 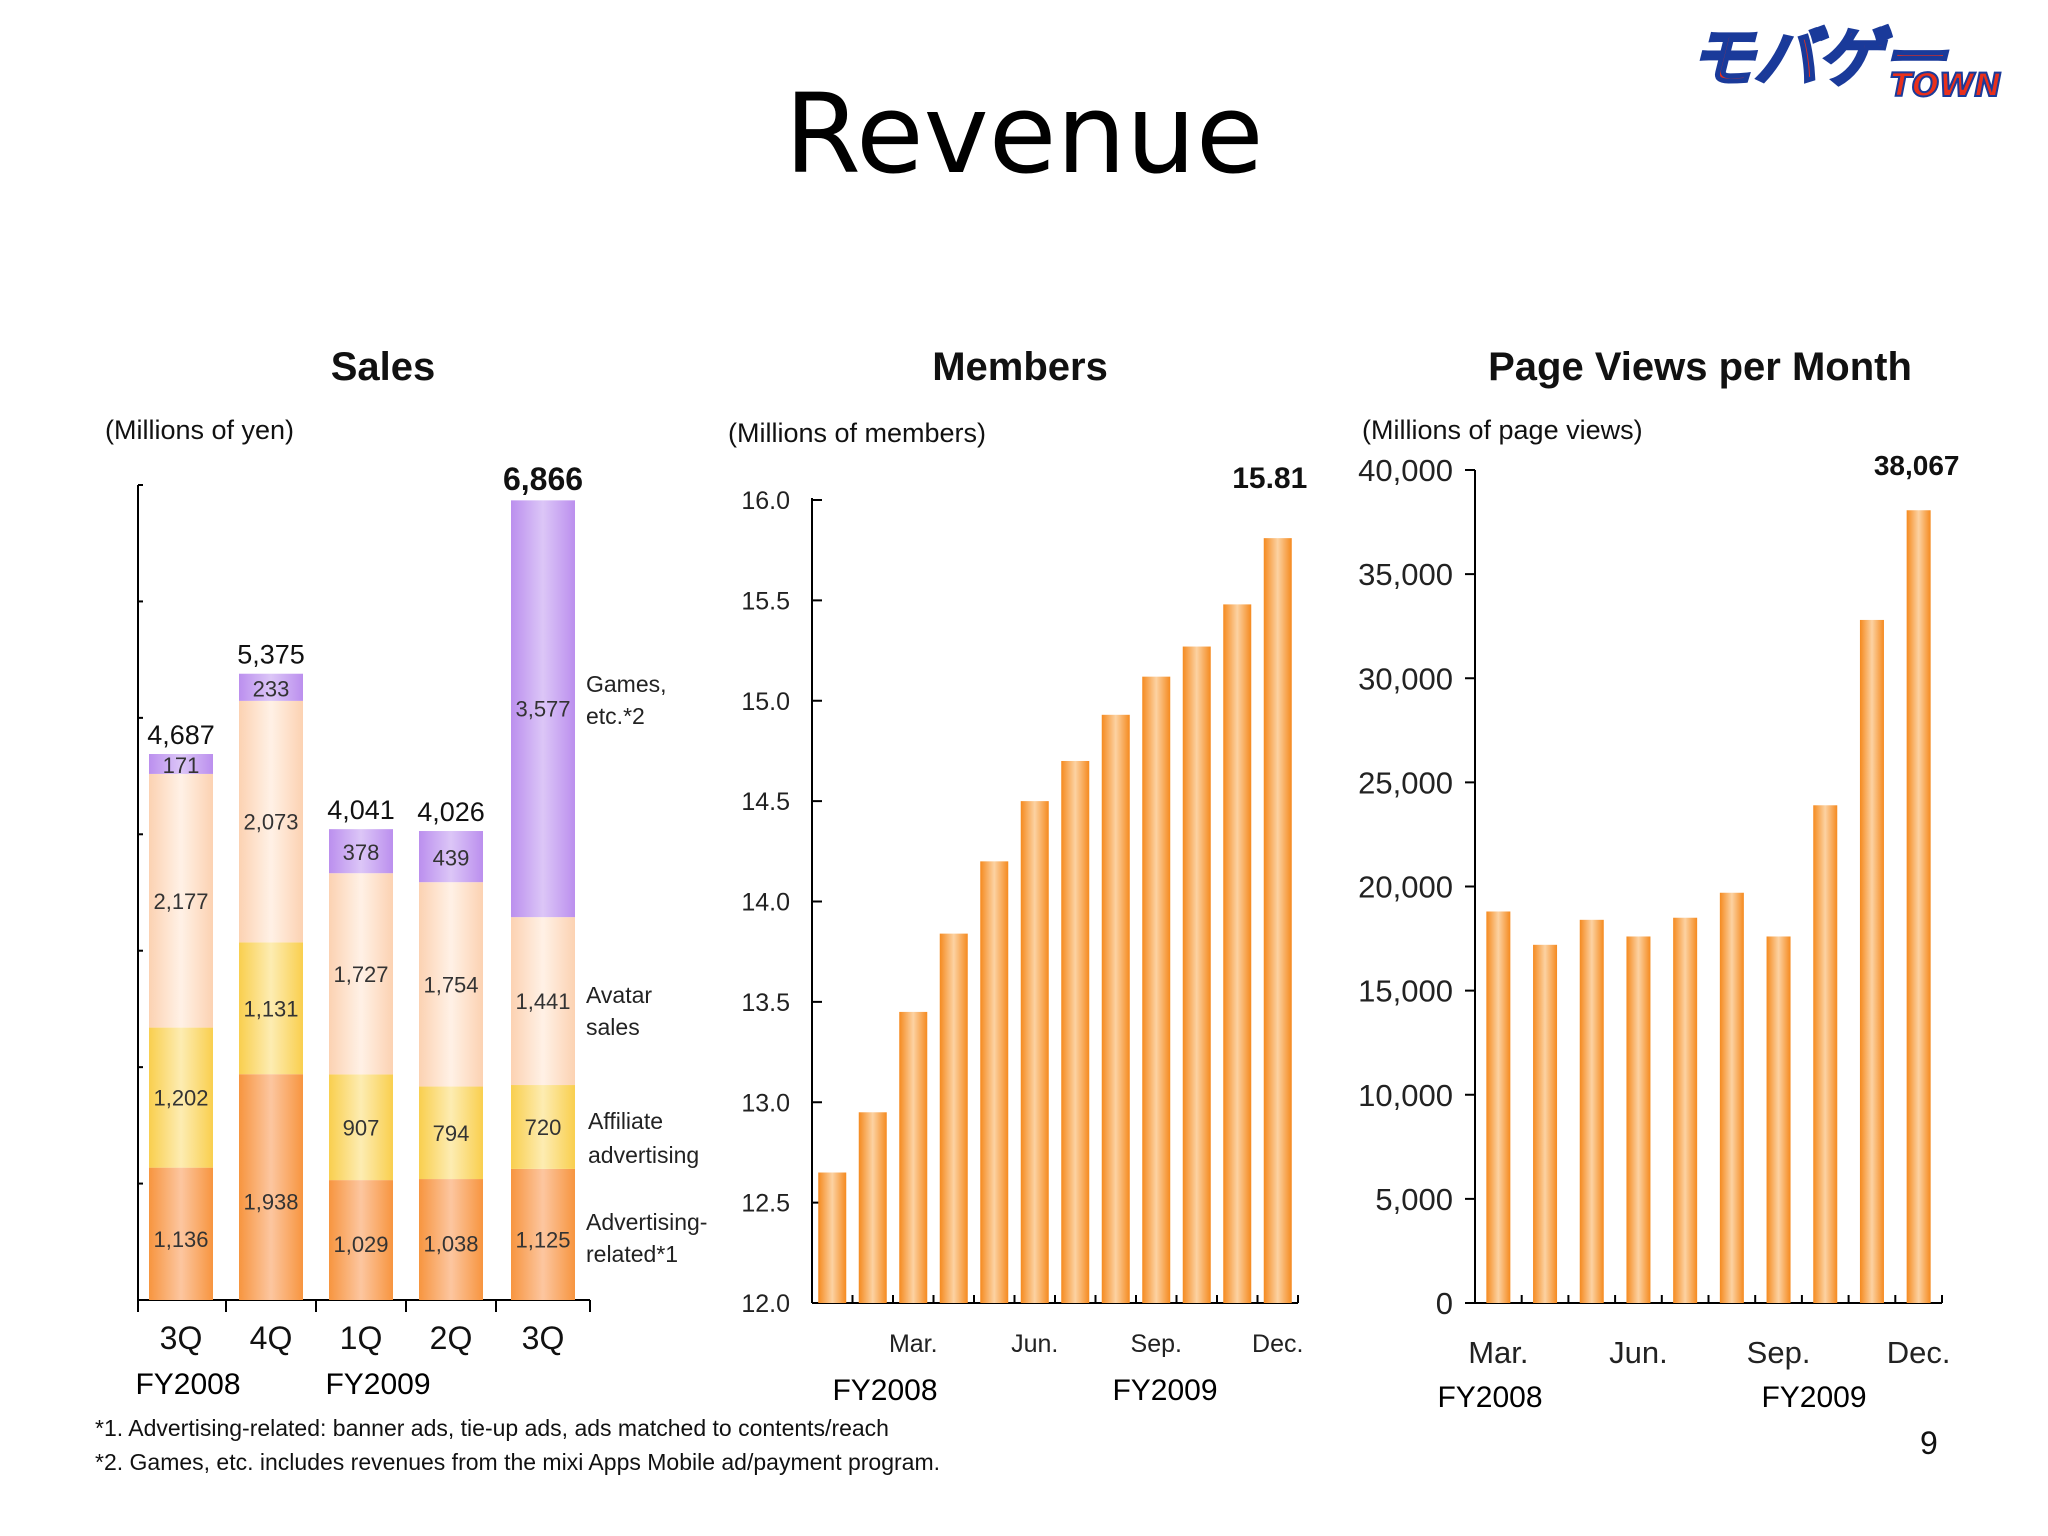 I want to click on sales-data-label: 720, so click(x=543, y=1127).